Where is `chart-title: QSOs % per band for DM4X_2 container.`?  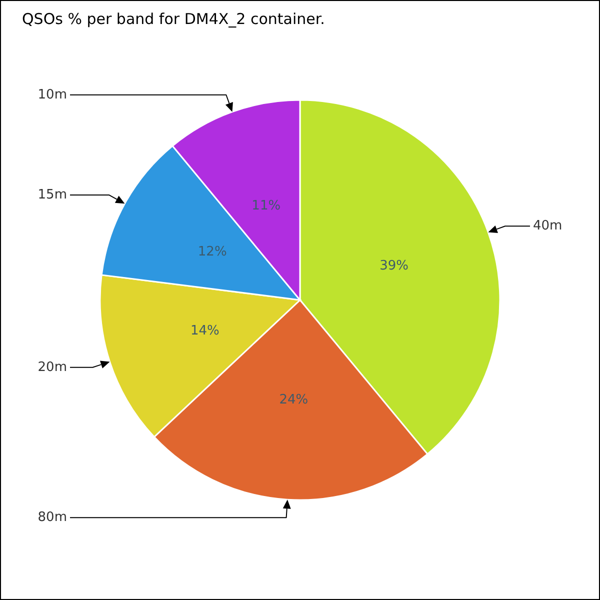 chart-title: QSOs % per band for DM4X_2 container. is located at coordinates (173, 19).